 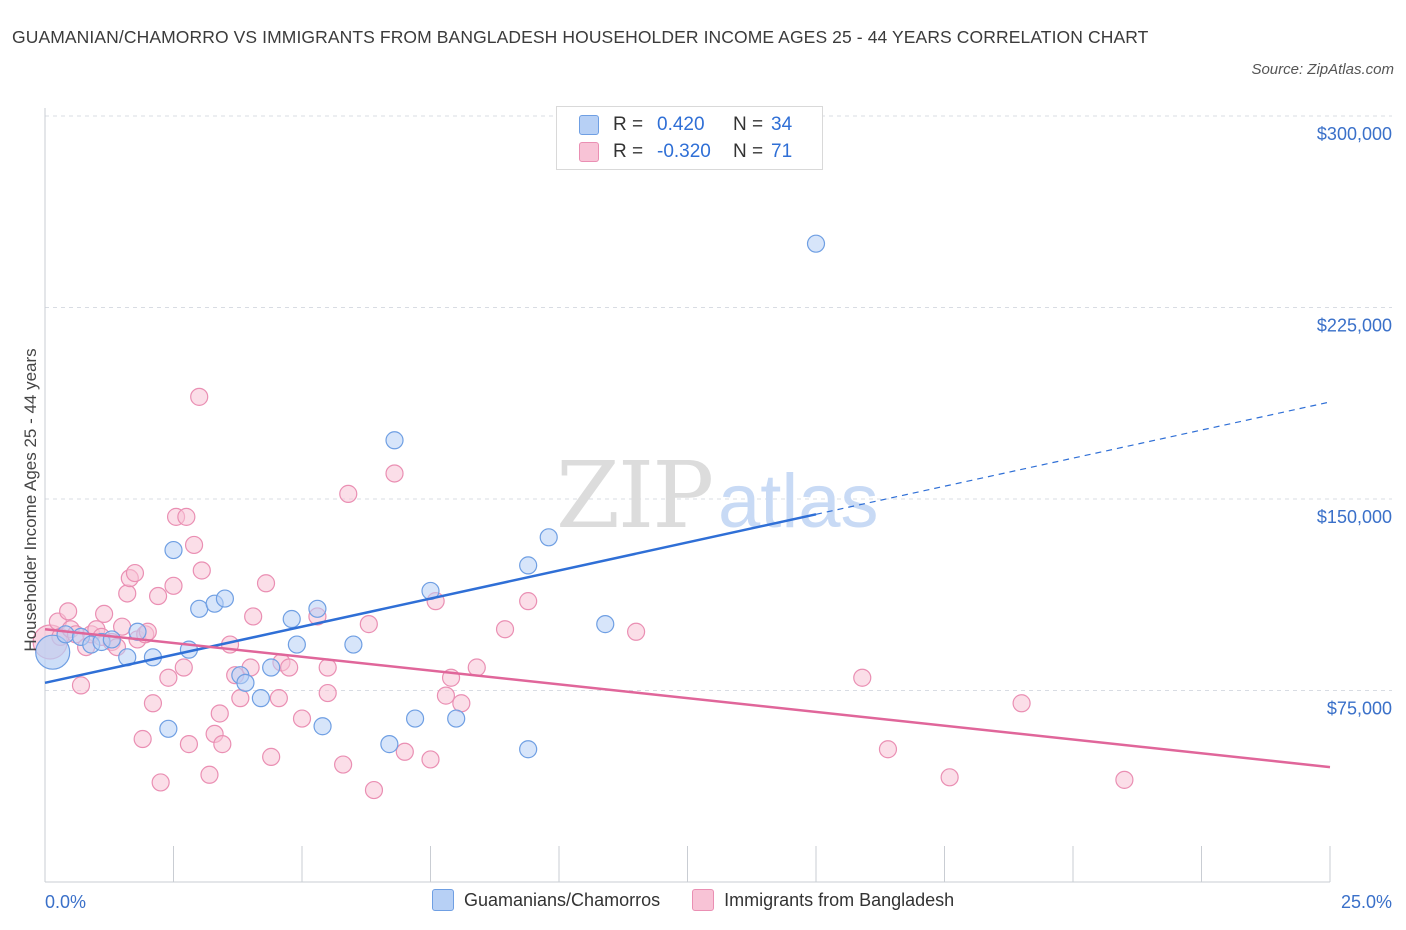 What do you see at coordinates (65, 902) in the screenshot?
I see `x-tick-label-min: 0.0%` at bounding box center [65, 902].